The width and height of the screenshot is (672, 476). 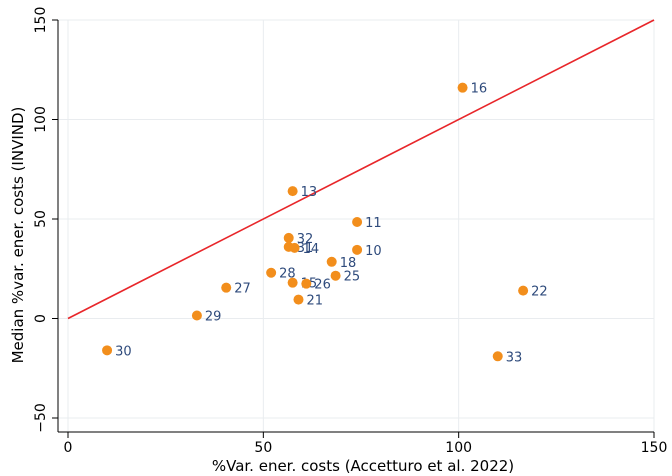 I want to click on data-point-label: 25, so click(x=352, y=277).